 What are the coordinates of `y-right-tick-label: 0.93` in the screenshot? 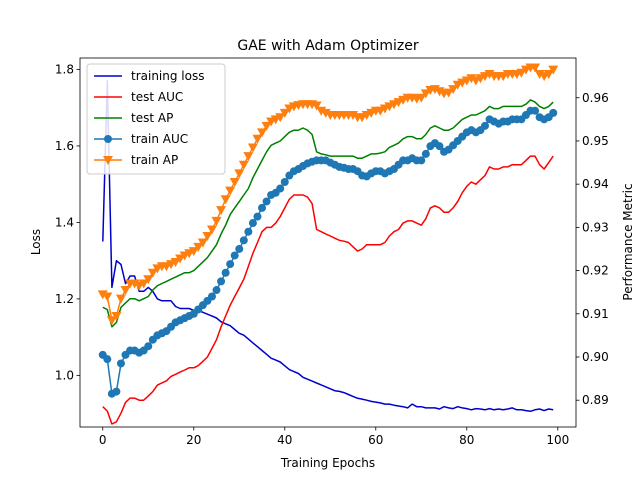 It's located at (595, 227).